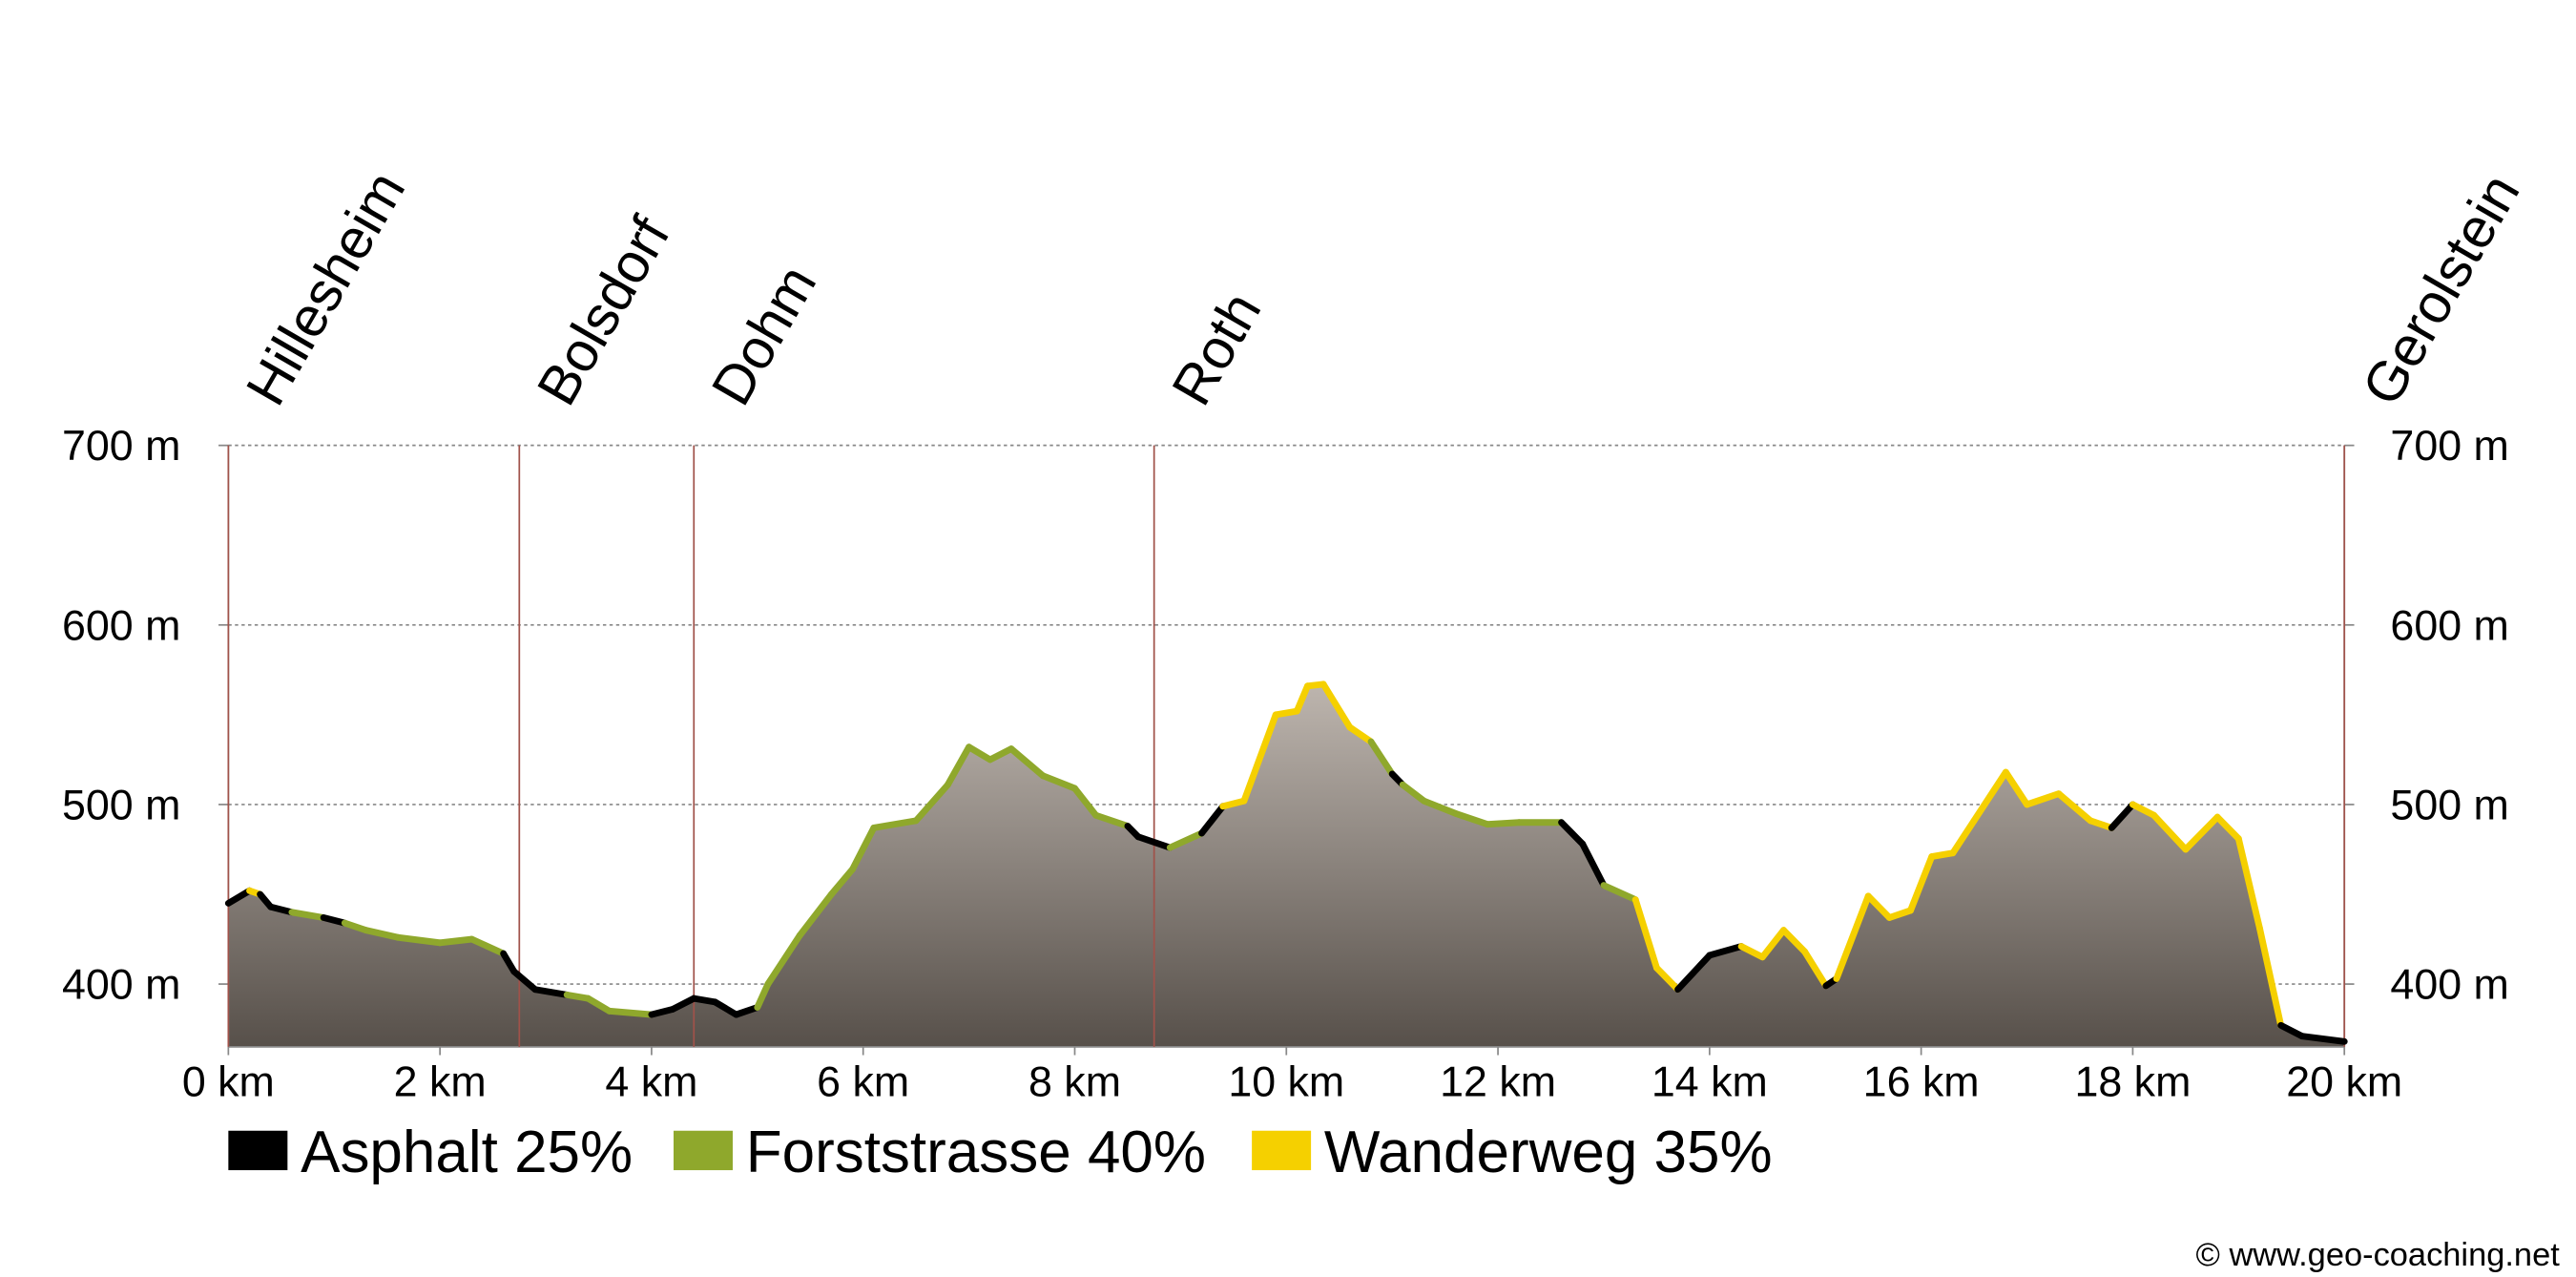  Describe the element at coordinates (2132, 1082) in the screenshot. I see `x-tick-label: 18 km` at that location.